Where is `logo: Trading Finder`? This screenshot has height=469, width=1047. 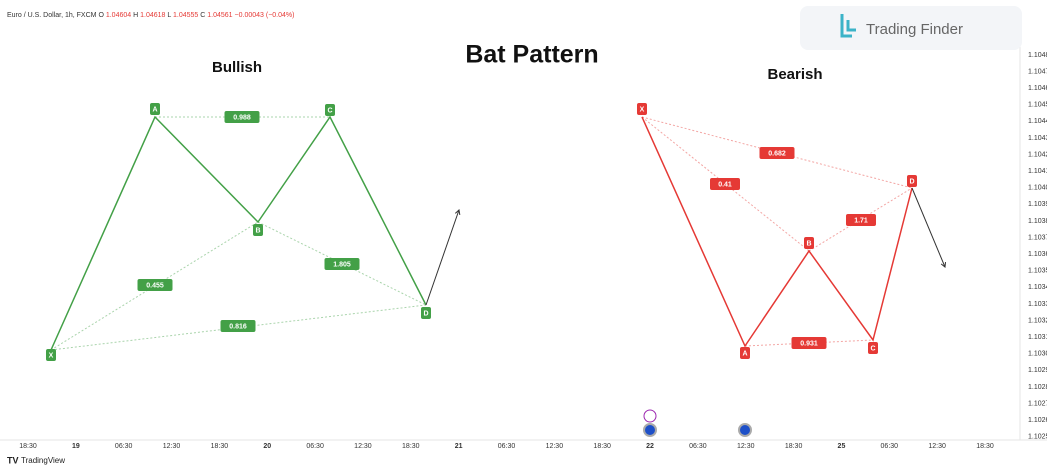
logo: Trading Finder is located at coordinates (914, 29).